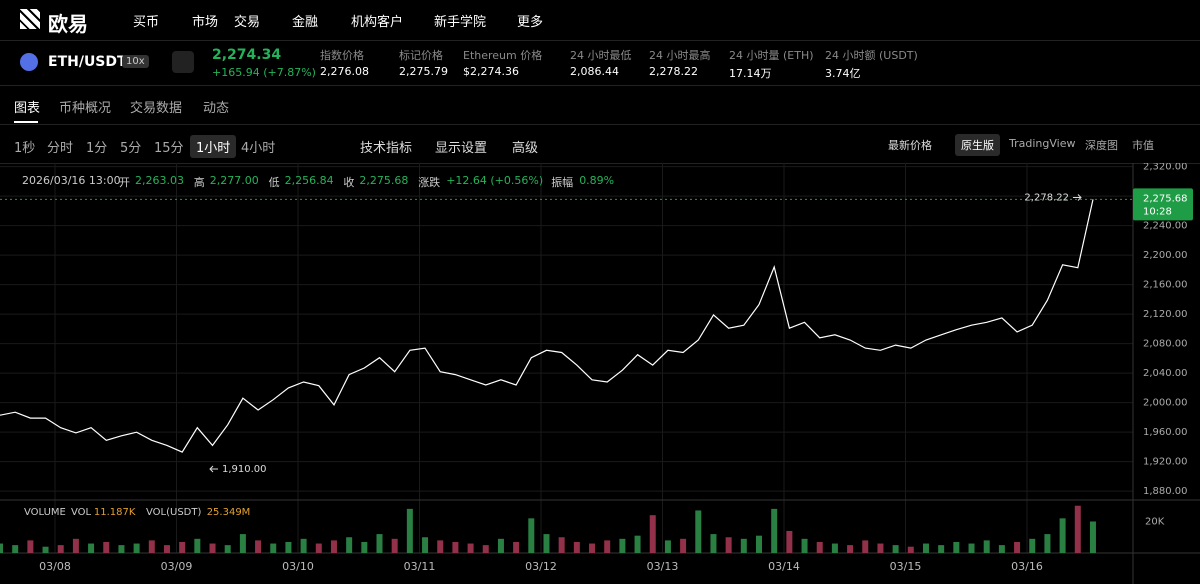 The width and height of the screenshot is (1200, 584). I want to click on interval: 1分, so click(97, 148).